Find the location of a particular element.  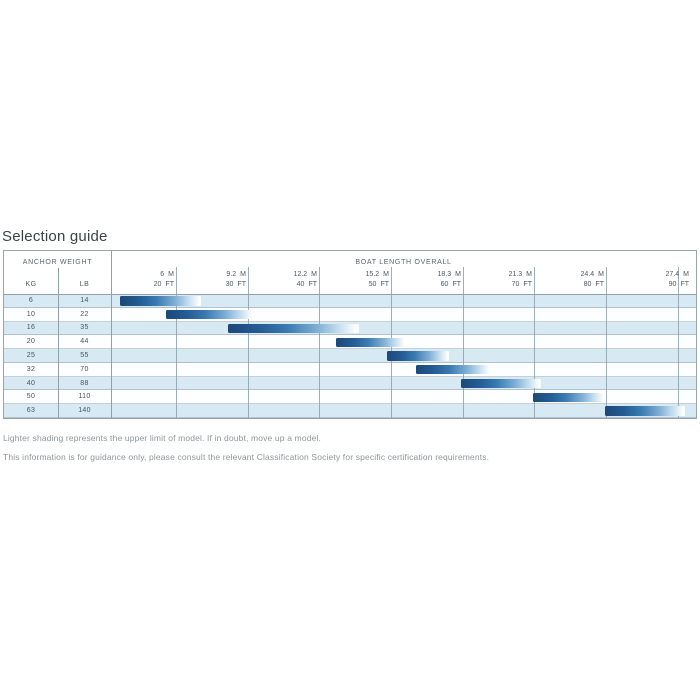

label-feet: 80 FT is located at coordinates (592, 284).